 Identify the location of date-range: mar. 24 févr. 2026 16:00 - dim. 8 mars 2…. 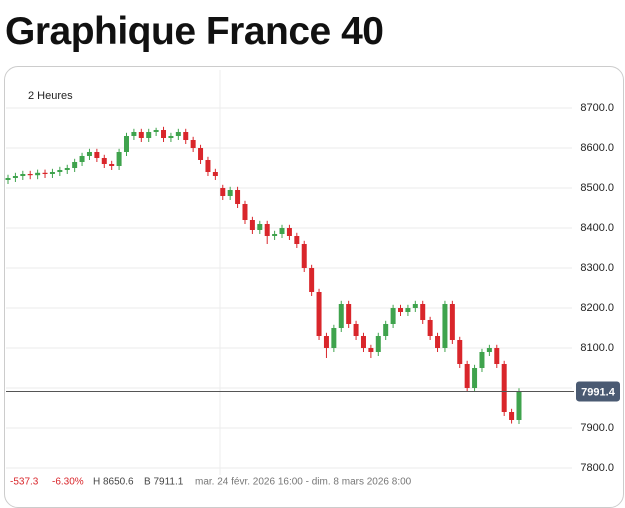
(303, 482).